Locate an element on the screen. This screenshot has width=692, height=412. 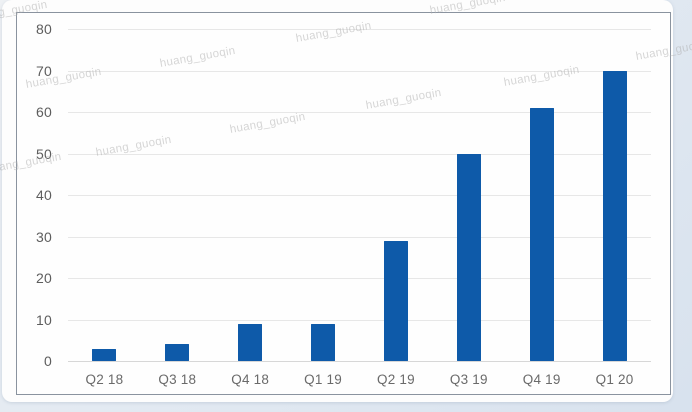
y-axis-tick-label: 70 is located at coordinates (44, 70).